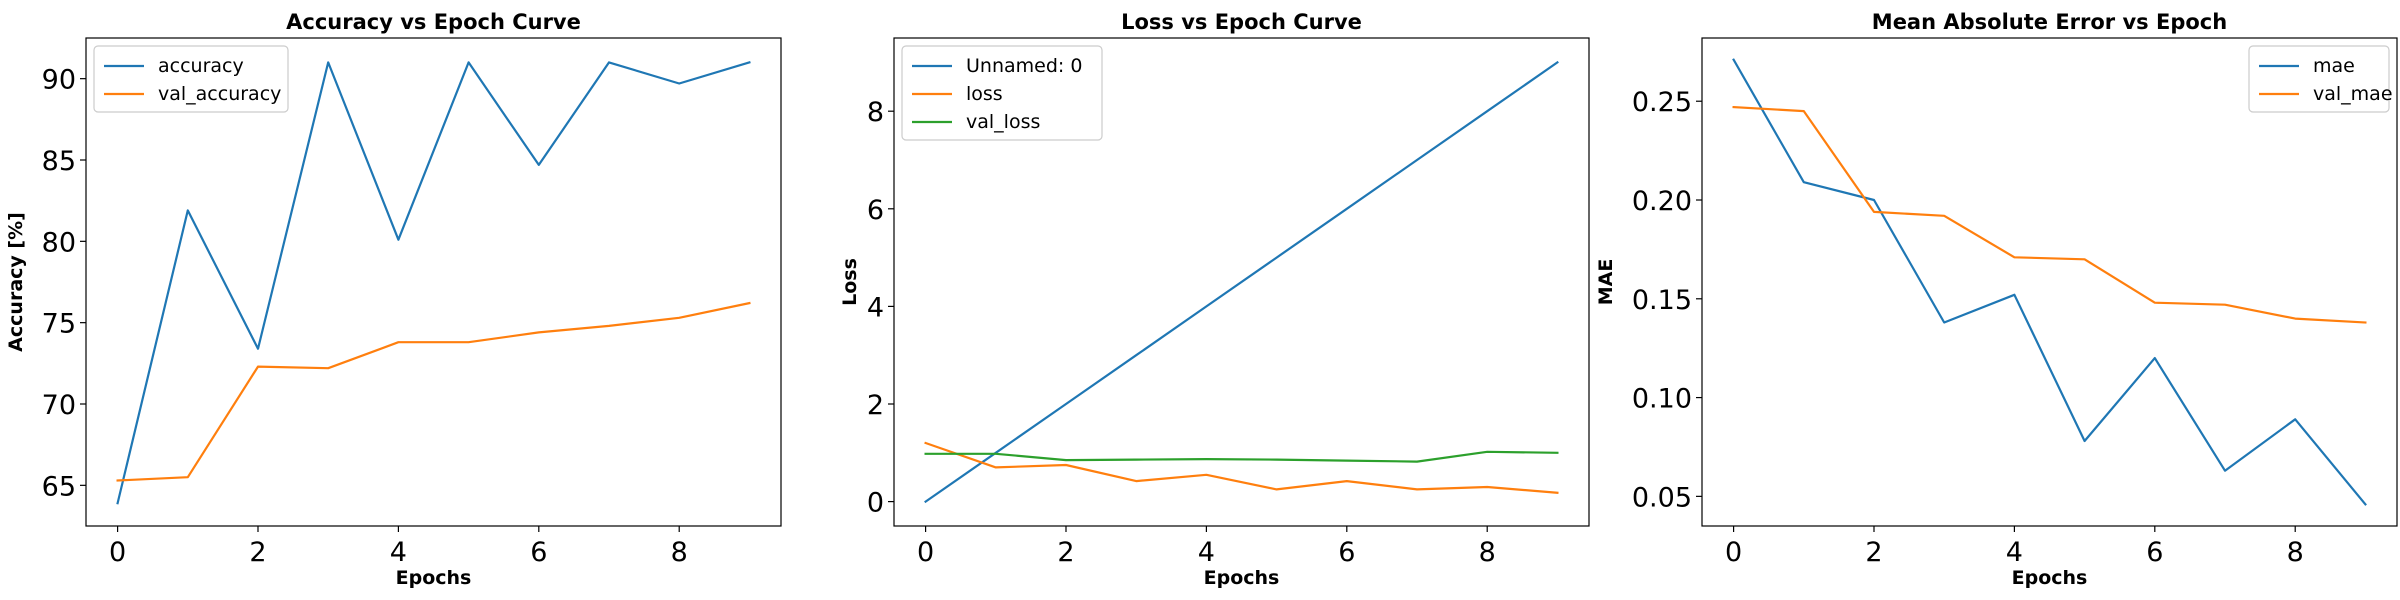 The height and width of the screenshot is (600, 2400). I want to click on y-tick-label: 90, so click(59, 80).